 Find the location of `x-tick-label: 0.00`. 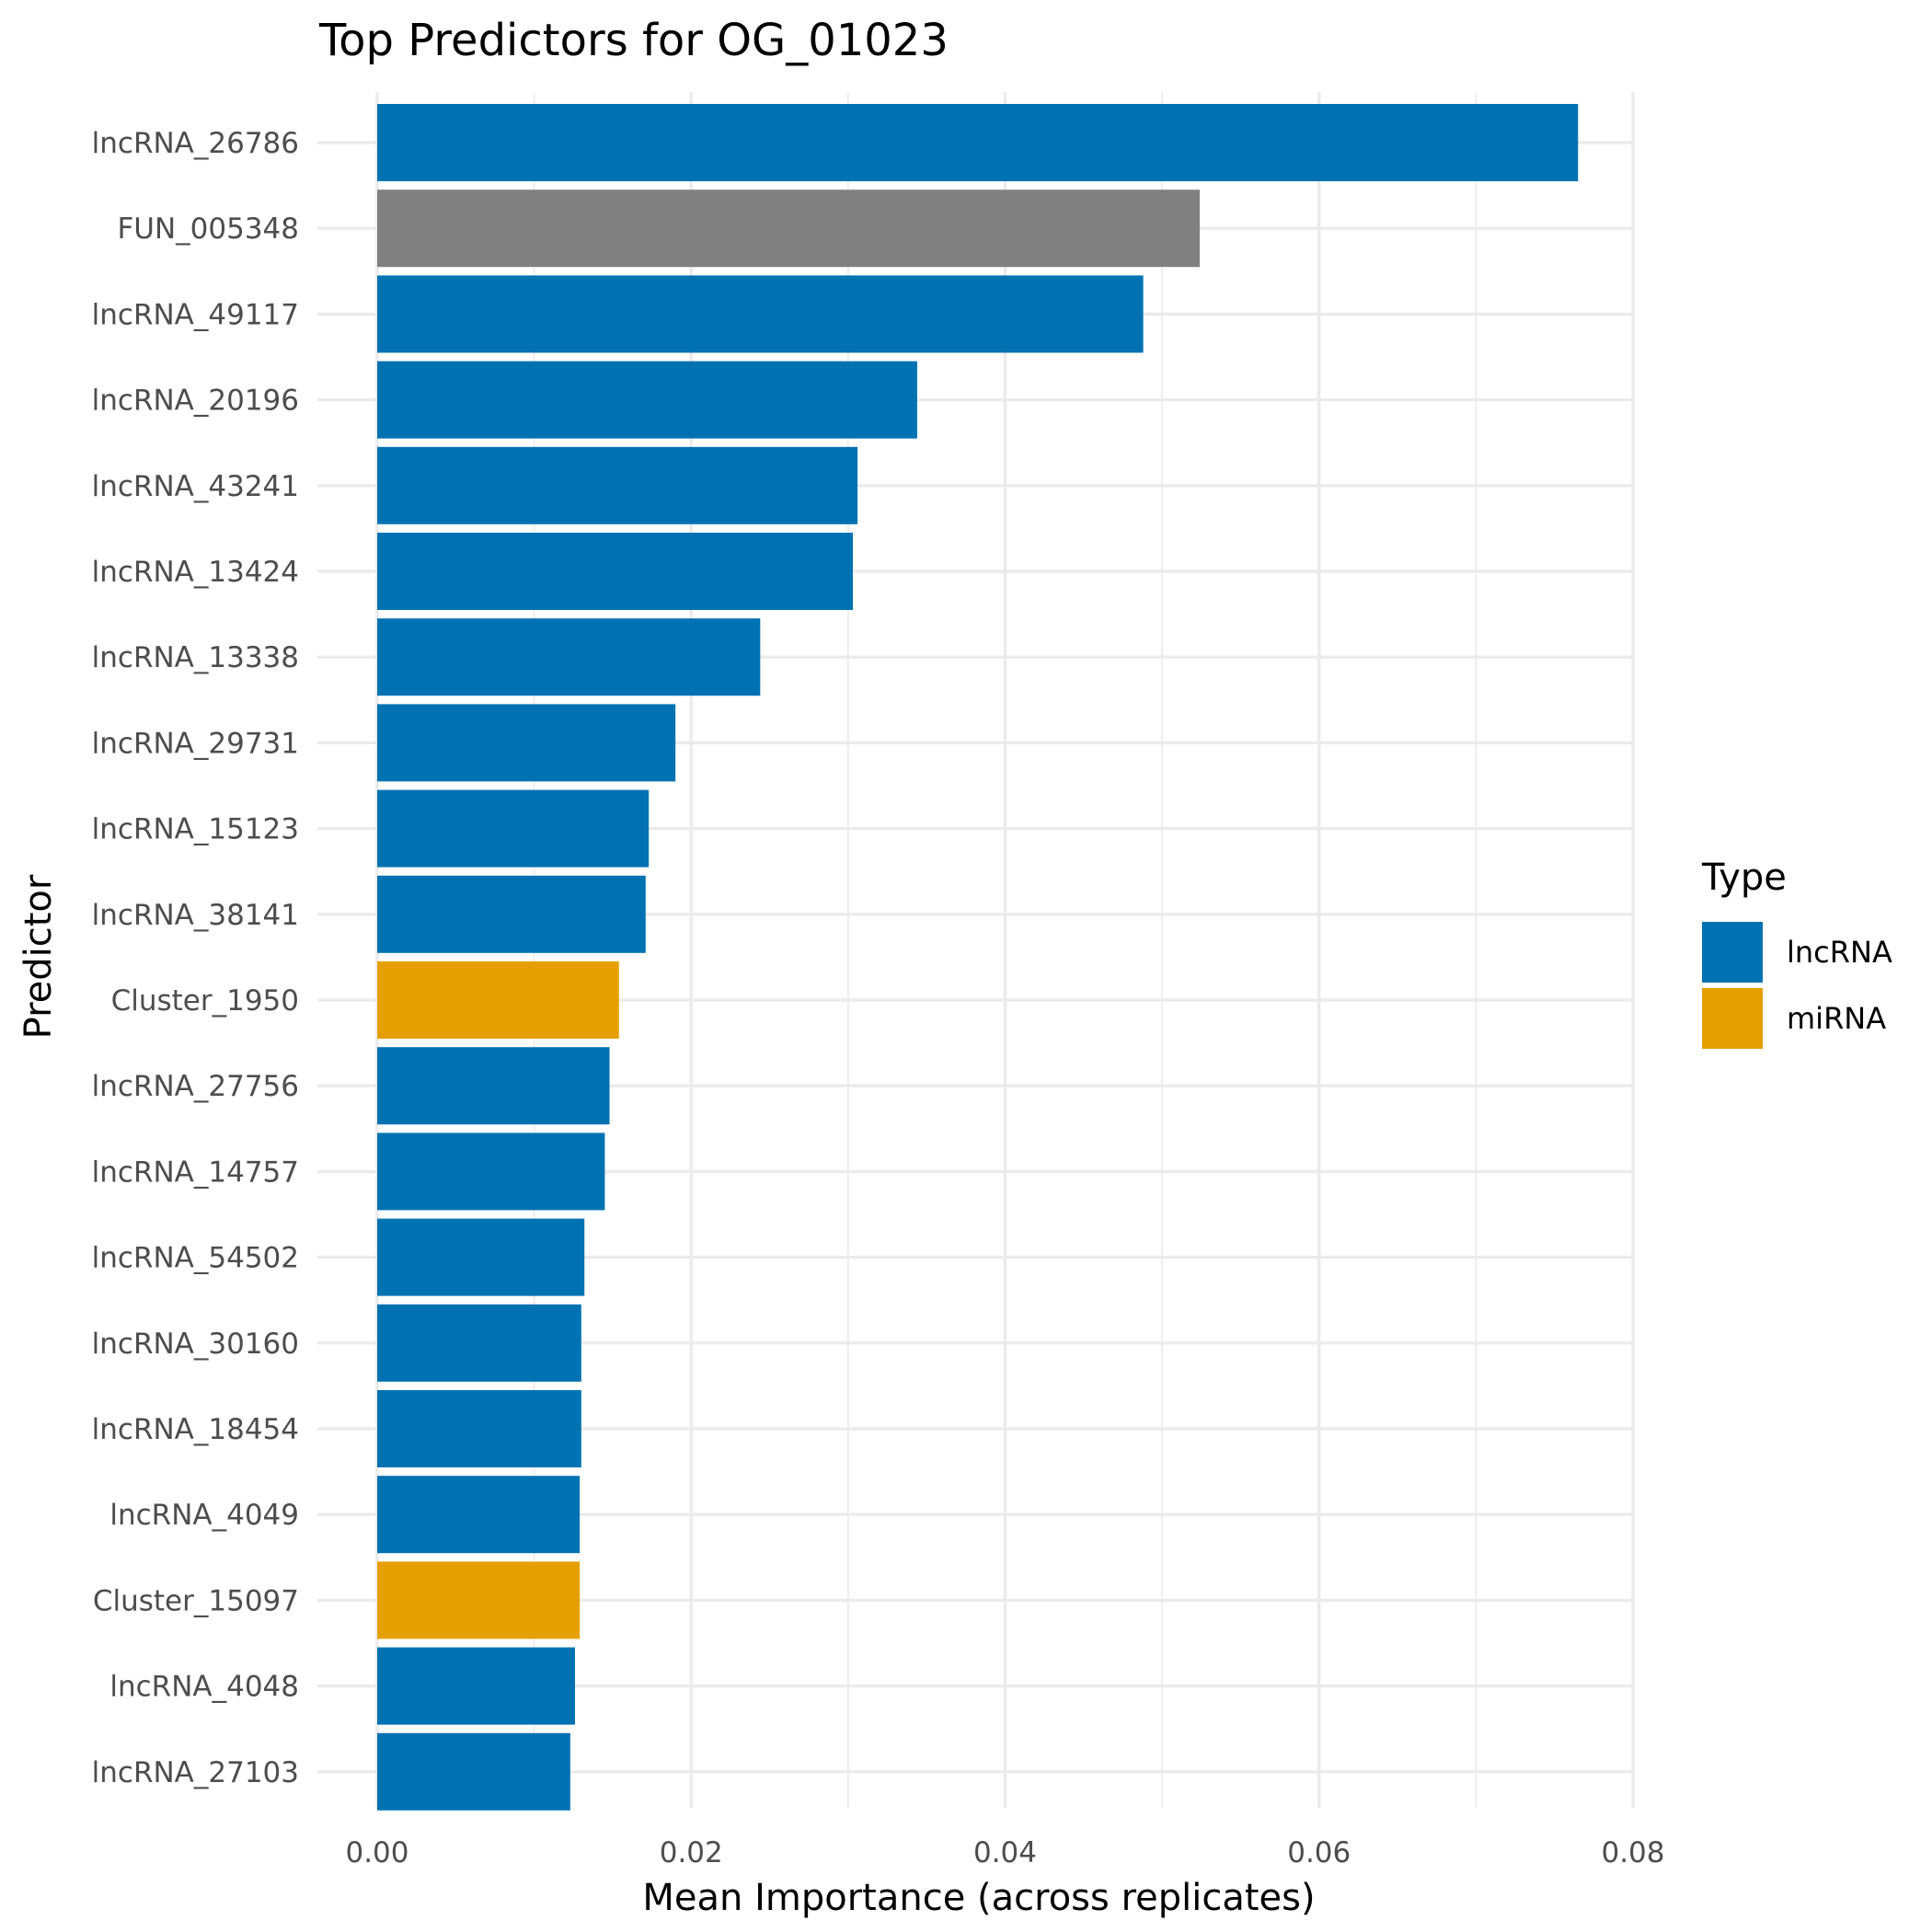

x-tick-label: 0.00 is located at coordinates (376, 1852).